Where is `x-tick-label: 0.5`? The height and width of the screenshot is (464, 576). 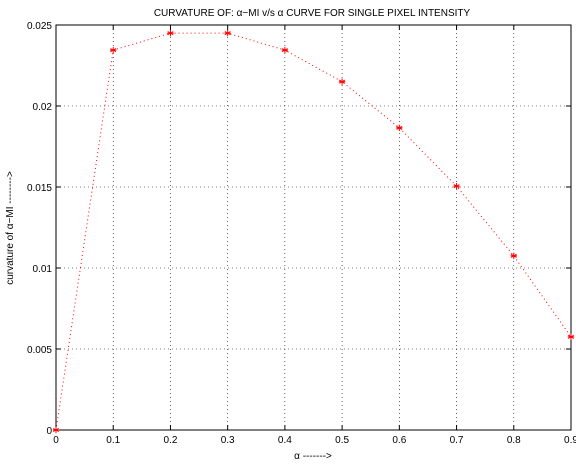
x-tick-label: 0.5 is located at coordinates (342, 440).